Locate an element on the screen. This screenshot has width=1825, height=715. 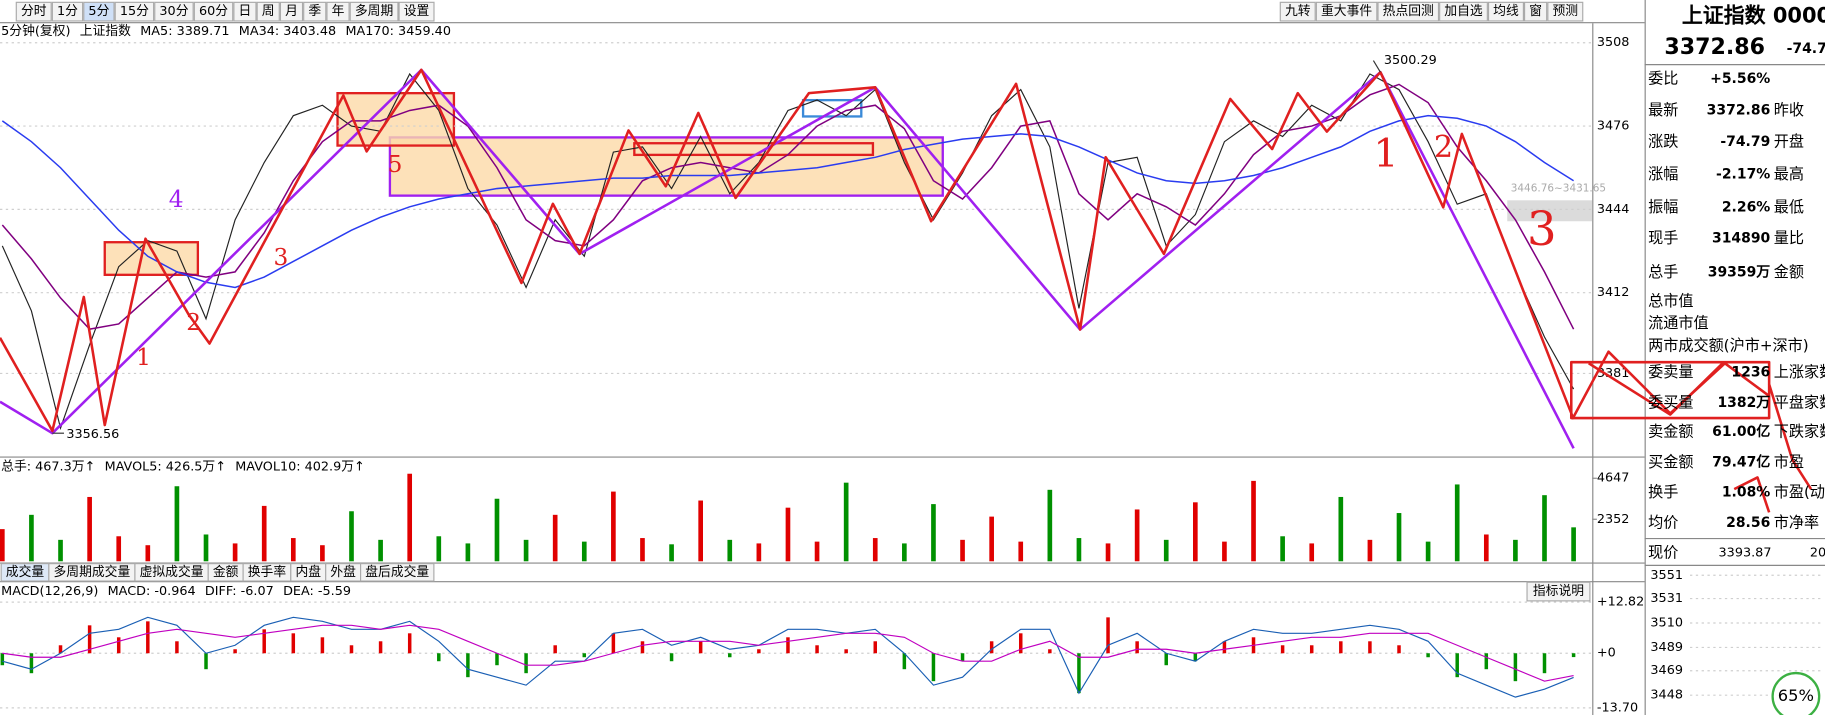
toolbar-label: 预测 is located at coordinates (1565, 11).